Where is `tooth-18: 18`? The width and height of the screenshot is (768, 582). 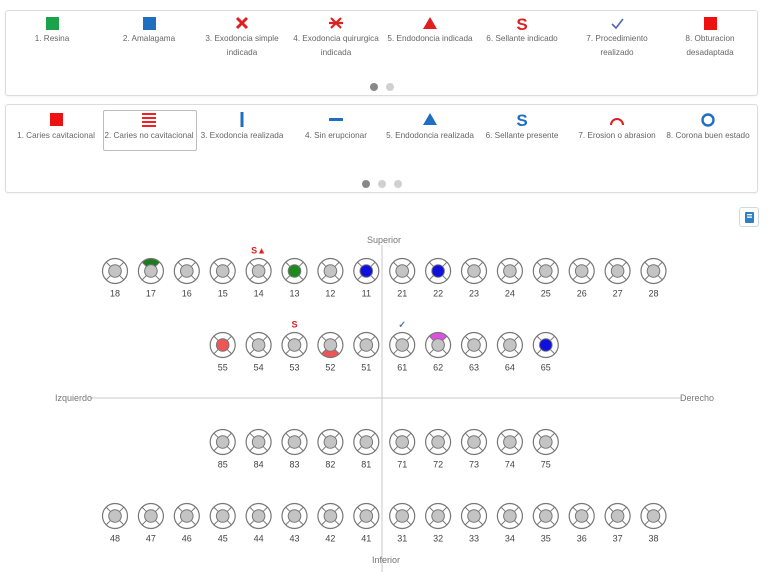 tooth-18: 18 is located at coordinates (115, 278).